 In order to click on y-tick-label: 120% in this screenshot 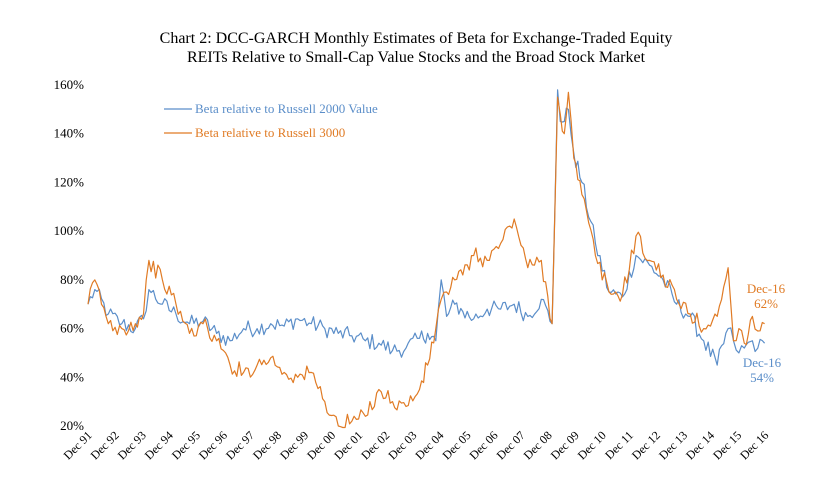, I will do `click(69, 181)`.